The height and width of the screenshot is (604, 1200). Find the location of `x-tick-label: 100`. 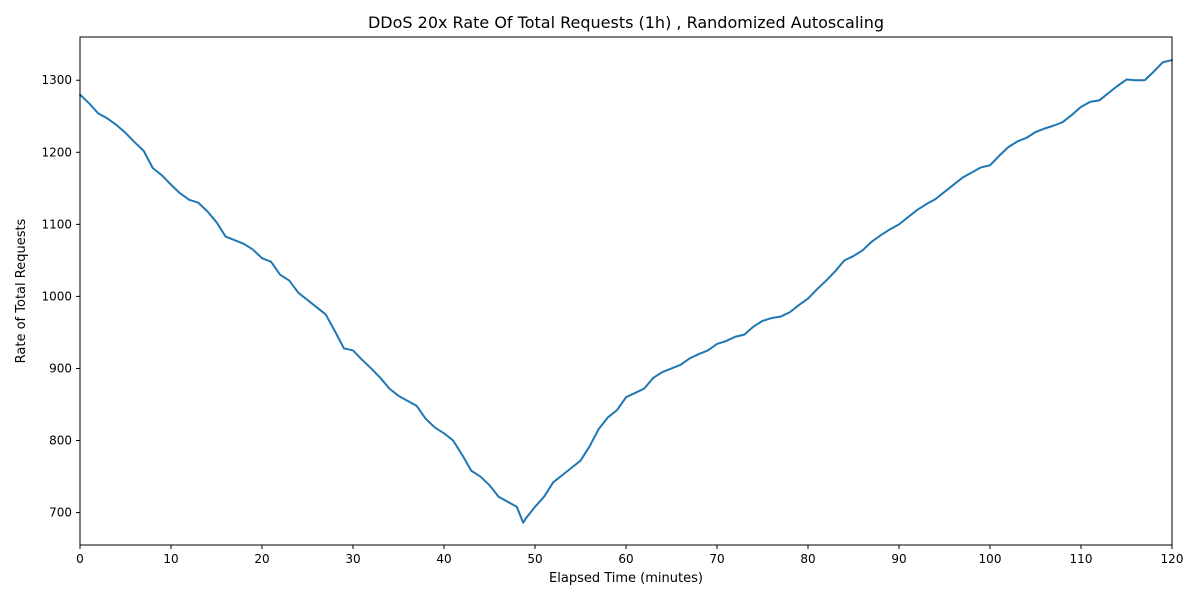

x-tick-label: 100 is located at coordinates (990, 559).